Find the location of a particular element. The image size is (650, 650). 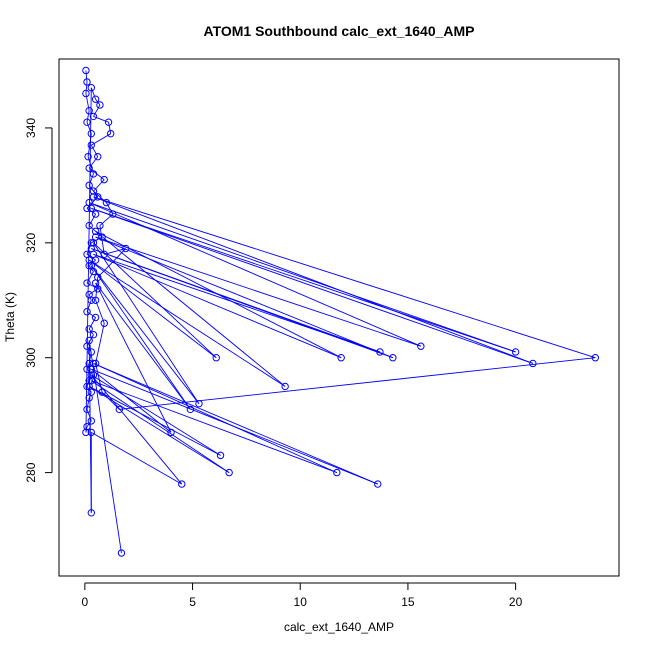

x-tick-label: 15 is located at coordinates (408, 602).